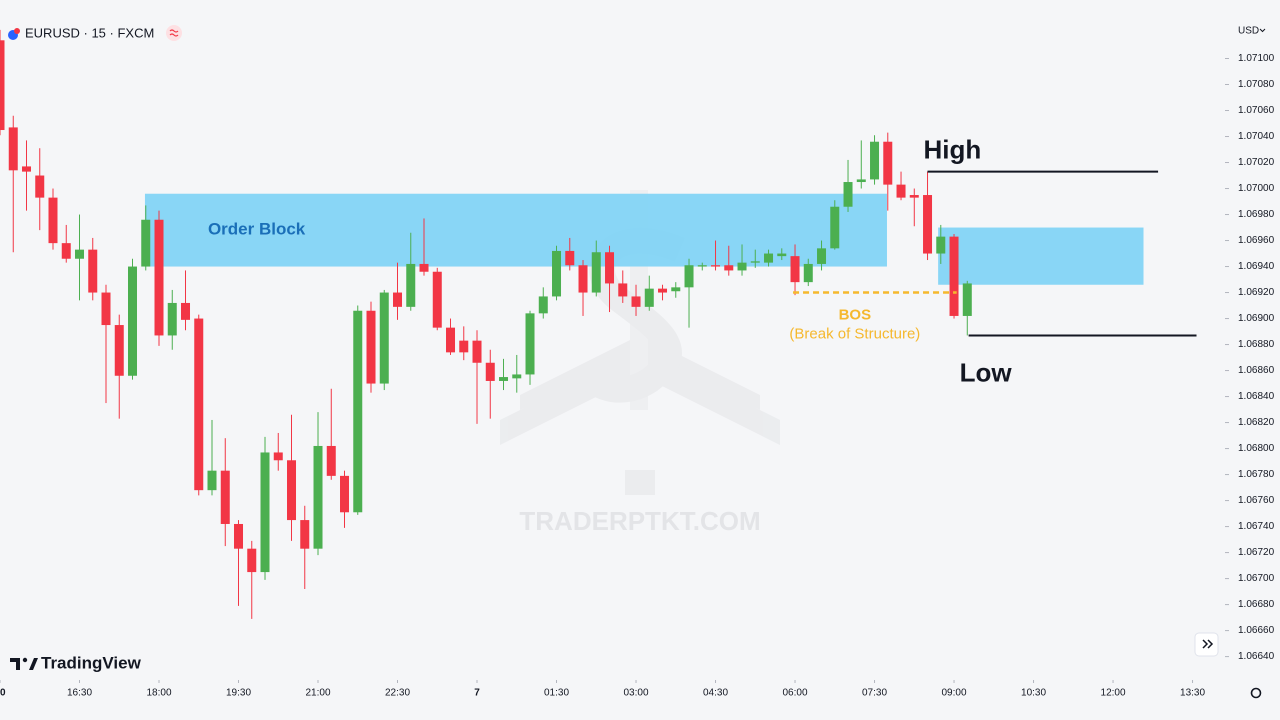 The height and width of the screenshot is (720, 1280). I want to click on x-tick-label: 12:00, so click(1113, 693).